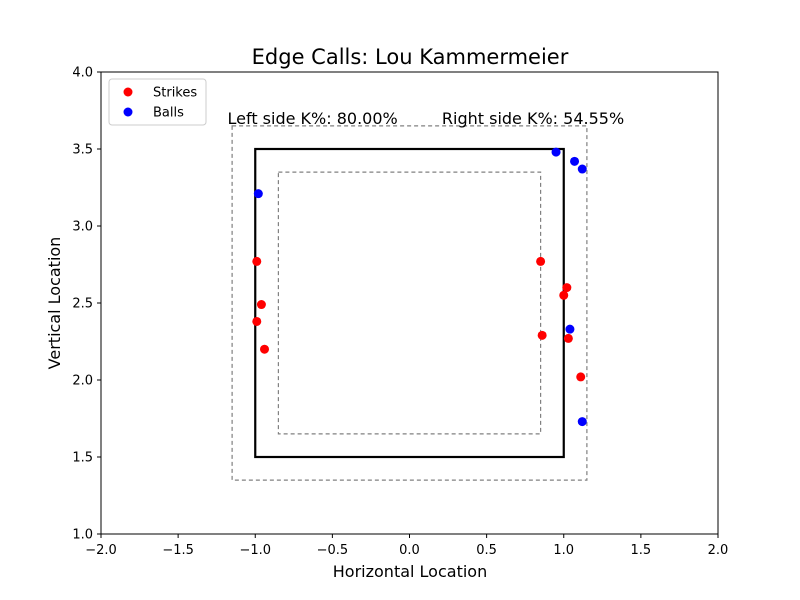 Image resolution: width=800 pixels, height=600 pixels. What do you see at coordinates (54, 303) in the screenshot?
I see `y-axis-label: Vertical Location` at bounding box center [54, 303].